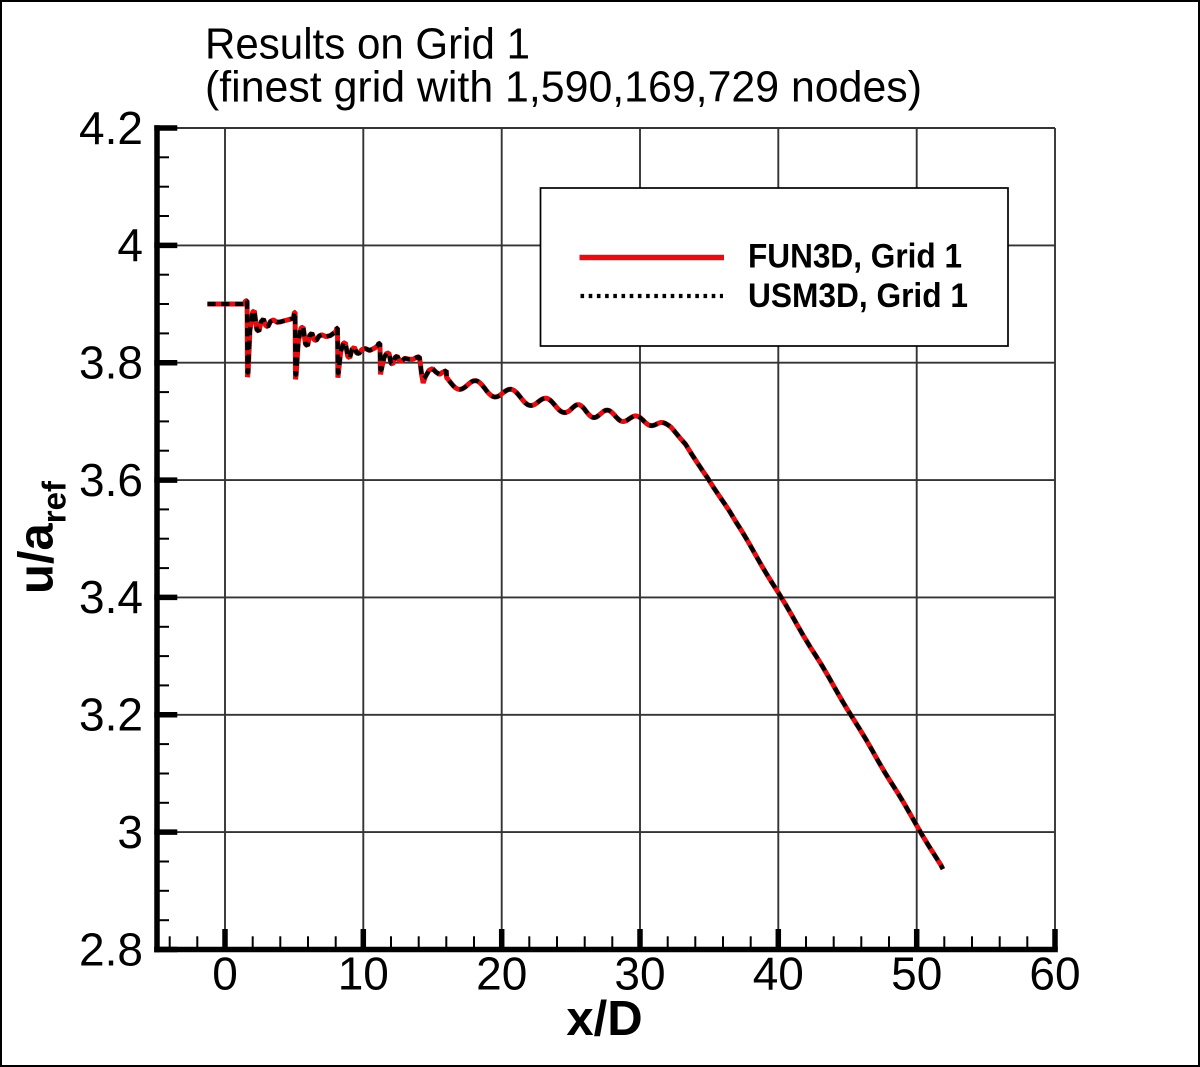 This screenshot has height=1067, width=1200. Describe the element at coordinates (111, 949) in the screenshot. I see `svg-text: 2.8` at that location.